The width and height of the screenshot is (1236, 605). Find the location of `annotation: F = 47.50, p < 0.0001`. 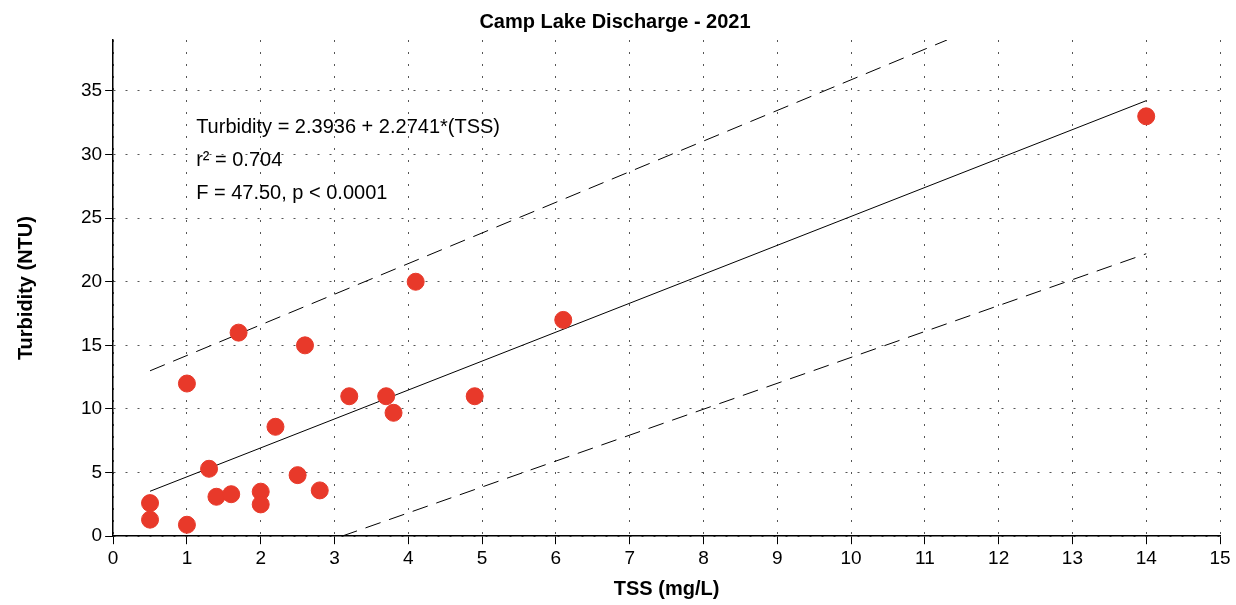

annotation: F = 47.50, p < 0.0001 is located at coordinates (292, 192).